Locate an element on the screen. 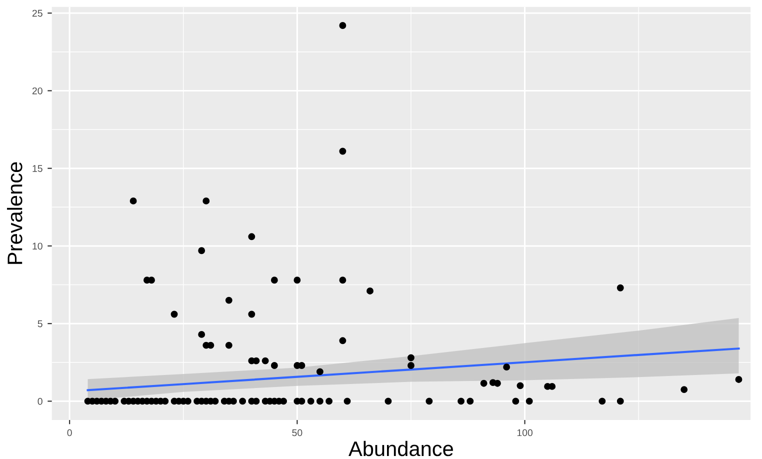  x-tick-label: 0 is located at coordinates (69, 432).